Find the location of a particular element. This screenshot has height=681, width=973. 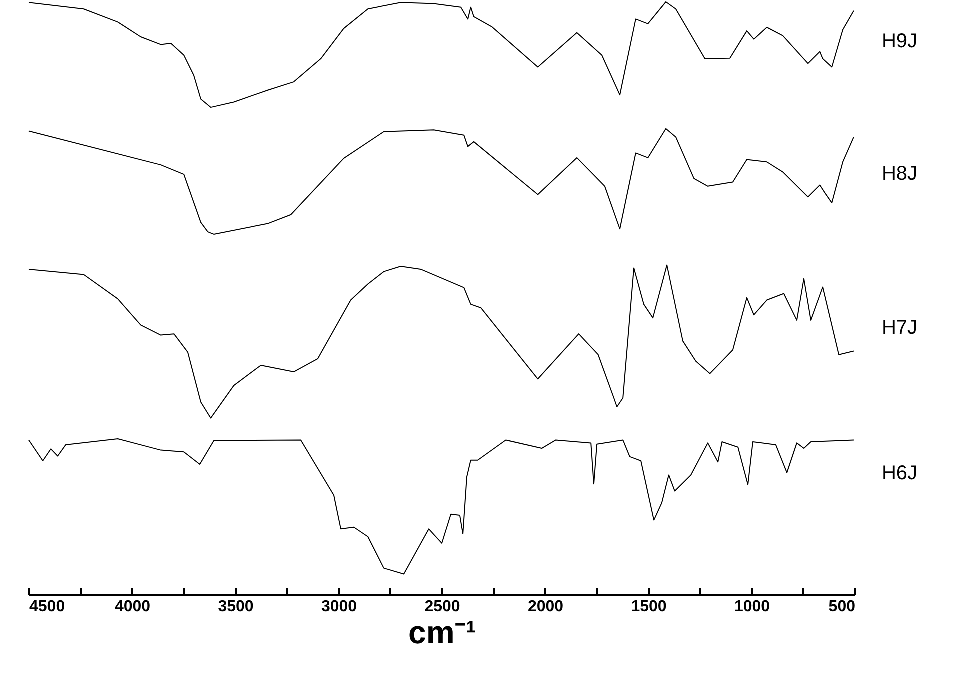

series-label: H6J is located at coordinates (900, 473).